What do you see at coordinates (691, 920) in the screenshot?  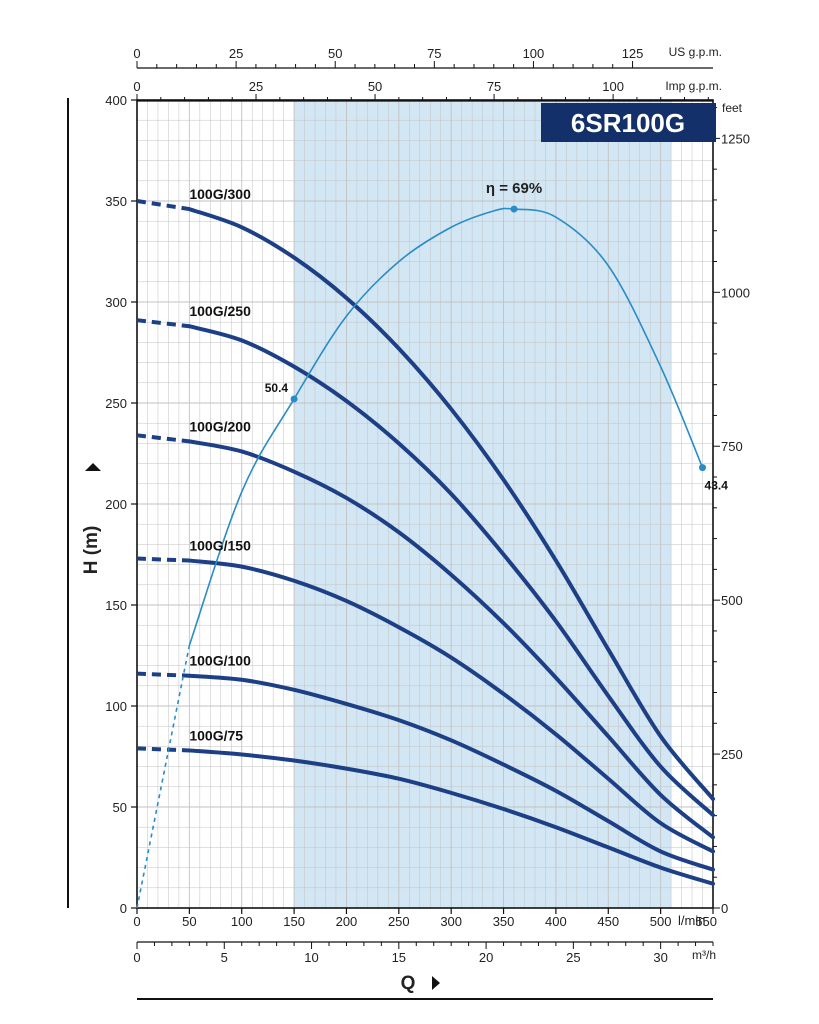 I see `x-unit-label: l/min` at bounding box center [691, 920].